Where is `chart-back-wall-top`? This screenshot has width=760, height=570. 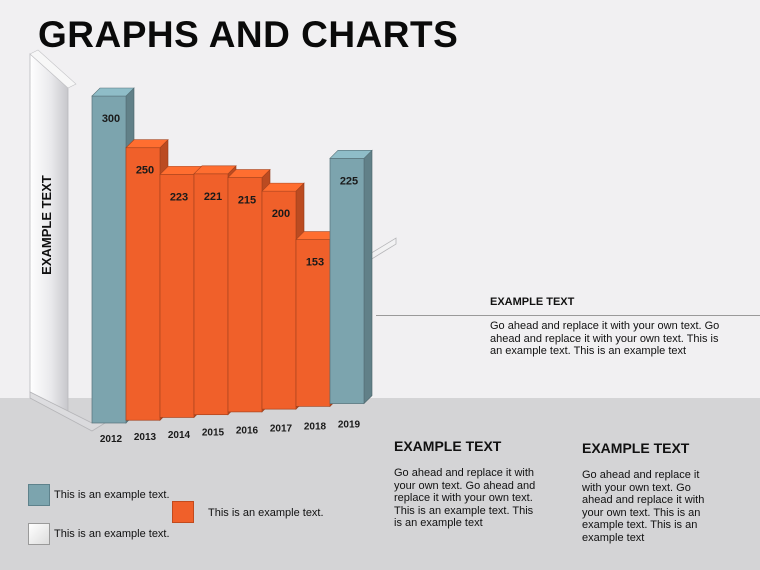 chart-back-wall-top is located at coordinates (53, 69).